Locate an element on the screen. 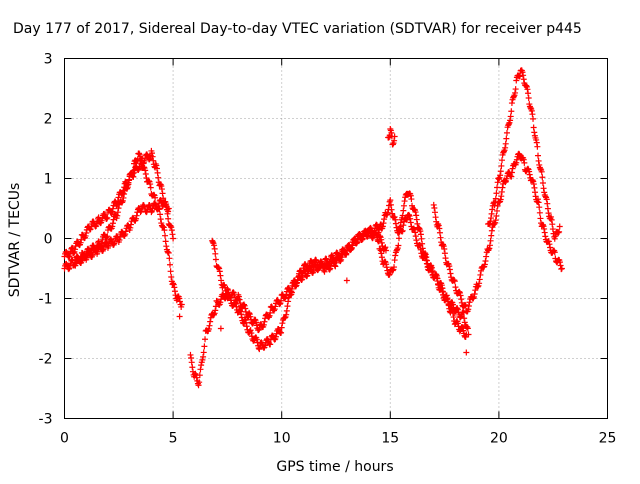  x-tick-label: 5 is located at coordinates (173, 439).